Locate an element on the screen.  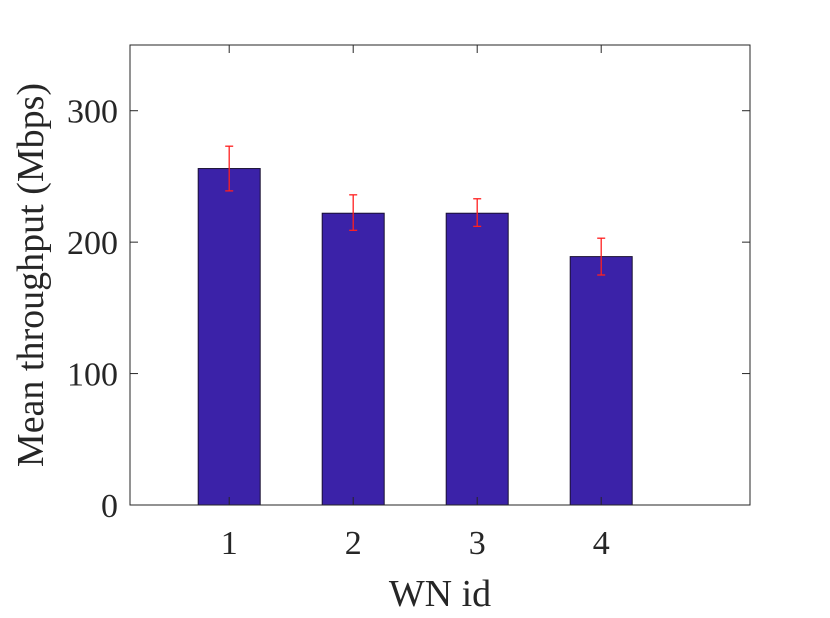
y-tick-label-300: 300 is located at coordinates (92, 112).